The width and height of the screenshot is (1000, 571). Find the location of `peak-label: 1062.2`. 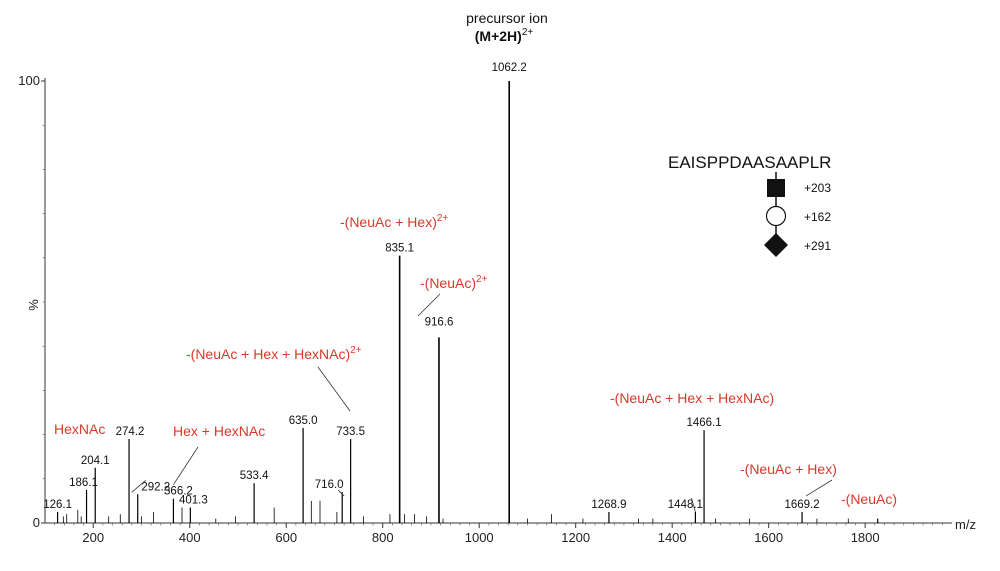

peak-label: 1062.2 is located at coordinates (509, 68).